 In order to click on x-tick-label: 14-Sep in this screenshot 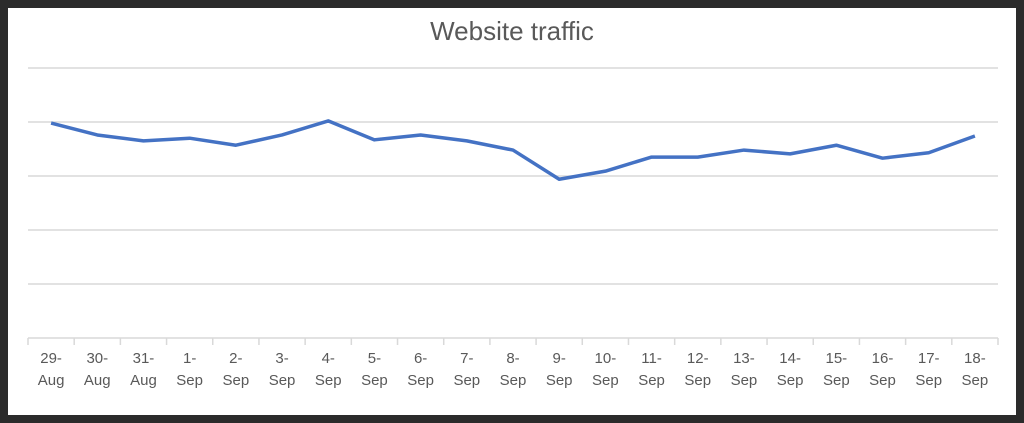, I will do `click(790, 369)`.